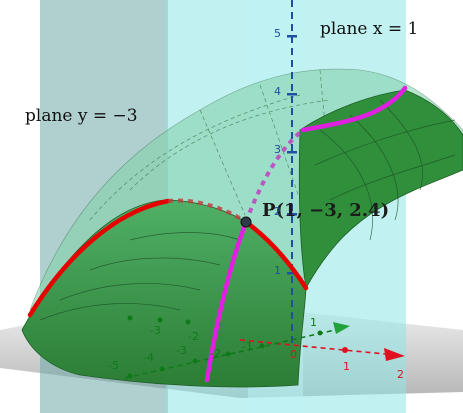 The width and height of the screenshot is (463, 413). What do you see at coordinates (113, 365) in the screenshot?
I see `y-tick-minus-5: -5` at bounding box center [113, 365].